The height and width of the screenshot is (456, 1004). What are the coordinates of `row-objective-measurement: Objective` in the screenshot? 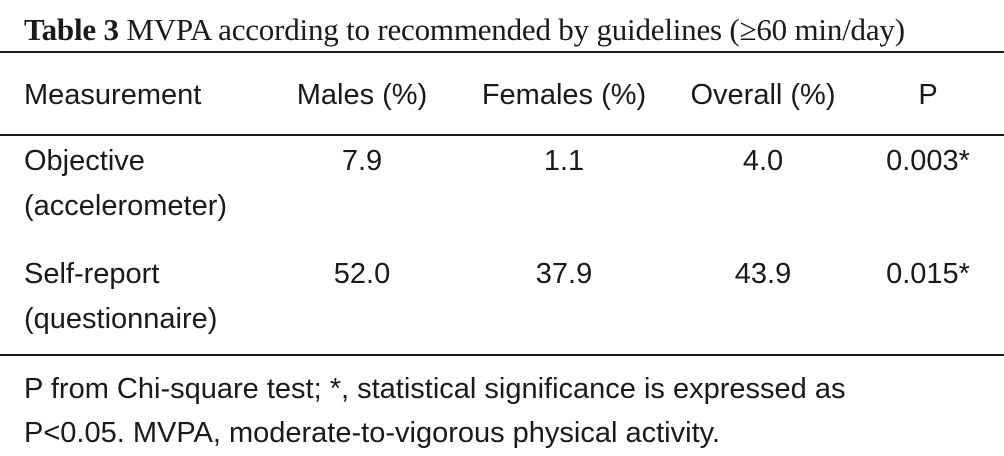 It's located at (84, 161).